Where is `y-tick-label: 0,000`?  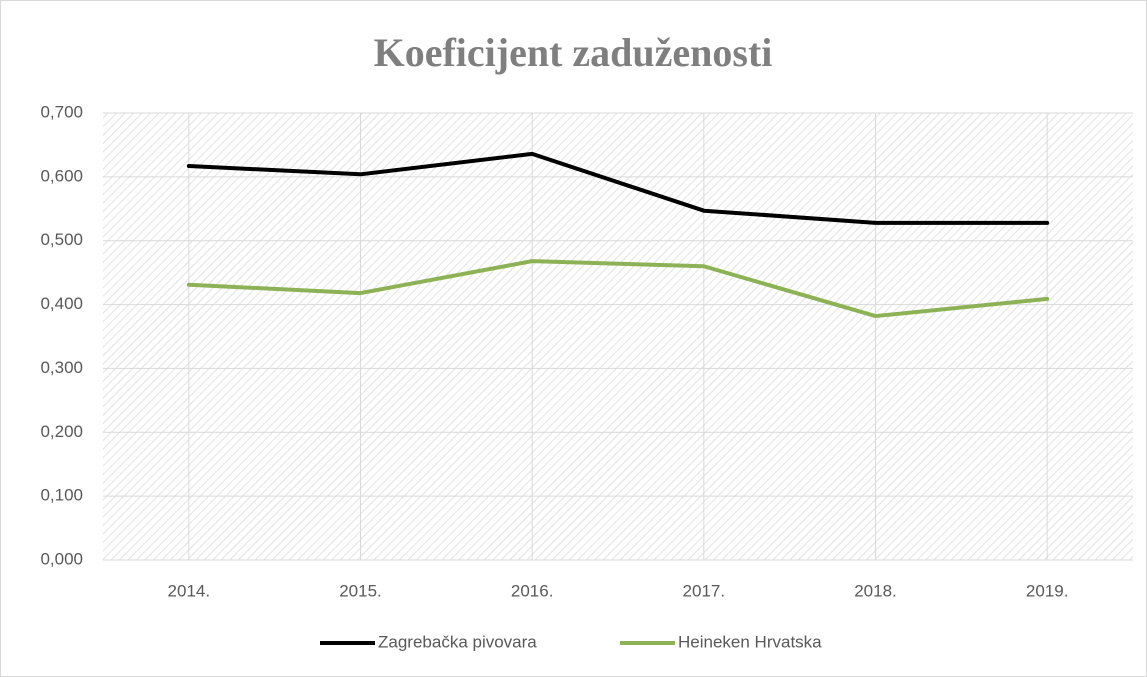 y-tick-label: 0,000 is located at coordinates (61, 558).